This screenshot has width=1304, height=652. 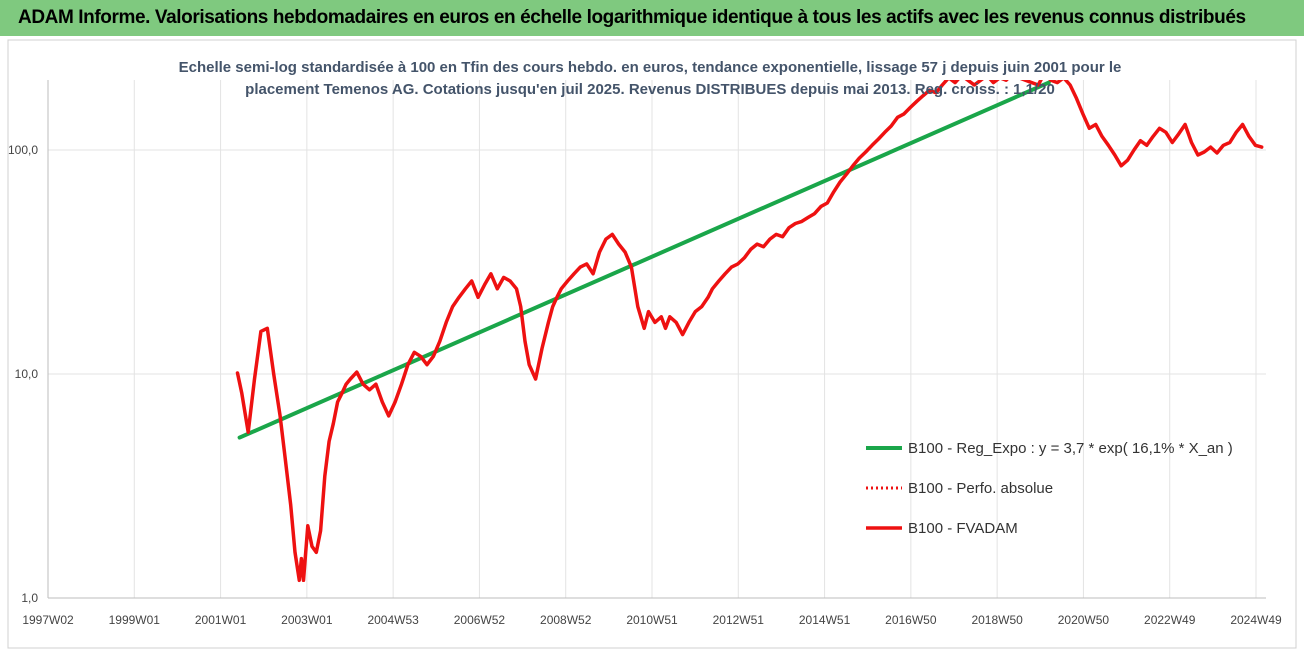 I want to click on x-tick-label: 2003W01, so click(x=307, y=620).